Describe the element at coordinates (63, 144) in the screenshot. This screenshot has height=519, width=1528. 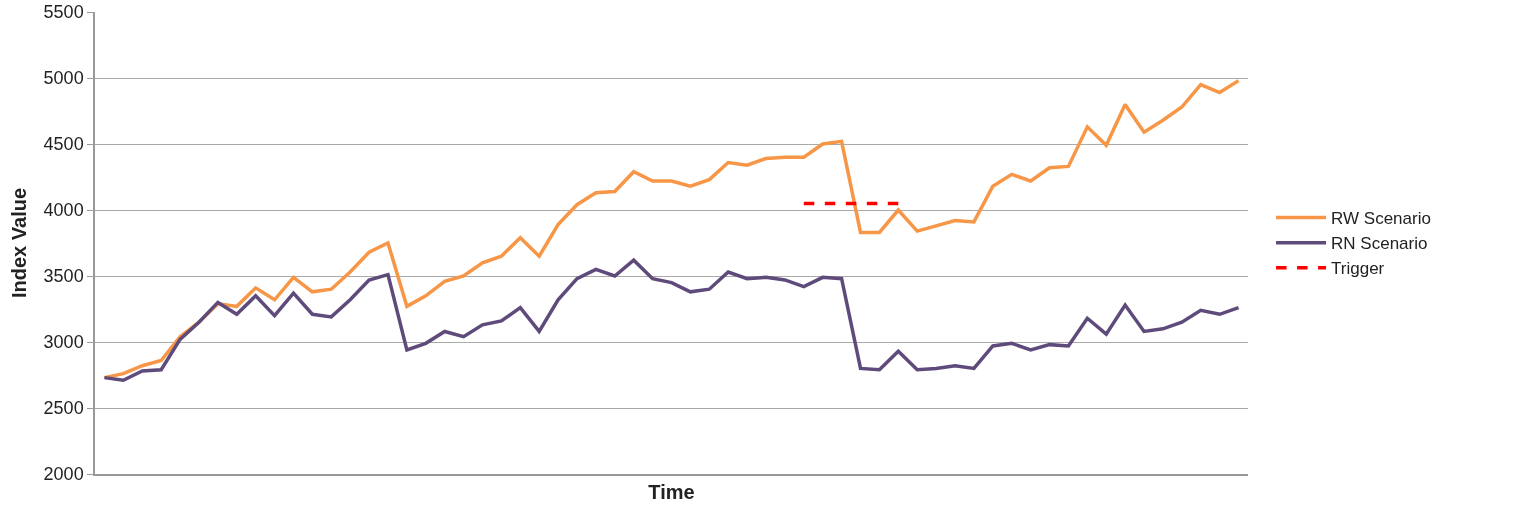
I see `y-tick-label: 4500` at that location.